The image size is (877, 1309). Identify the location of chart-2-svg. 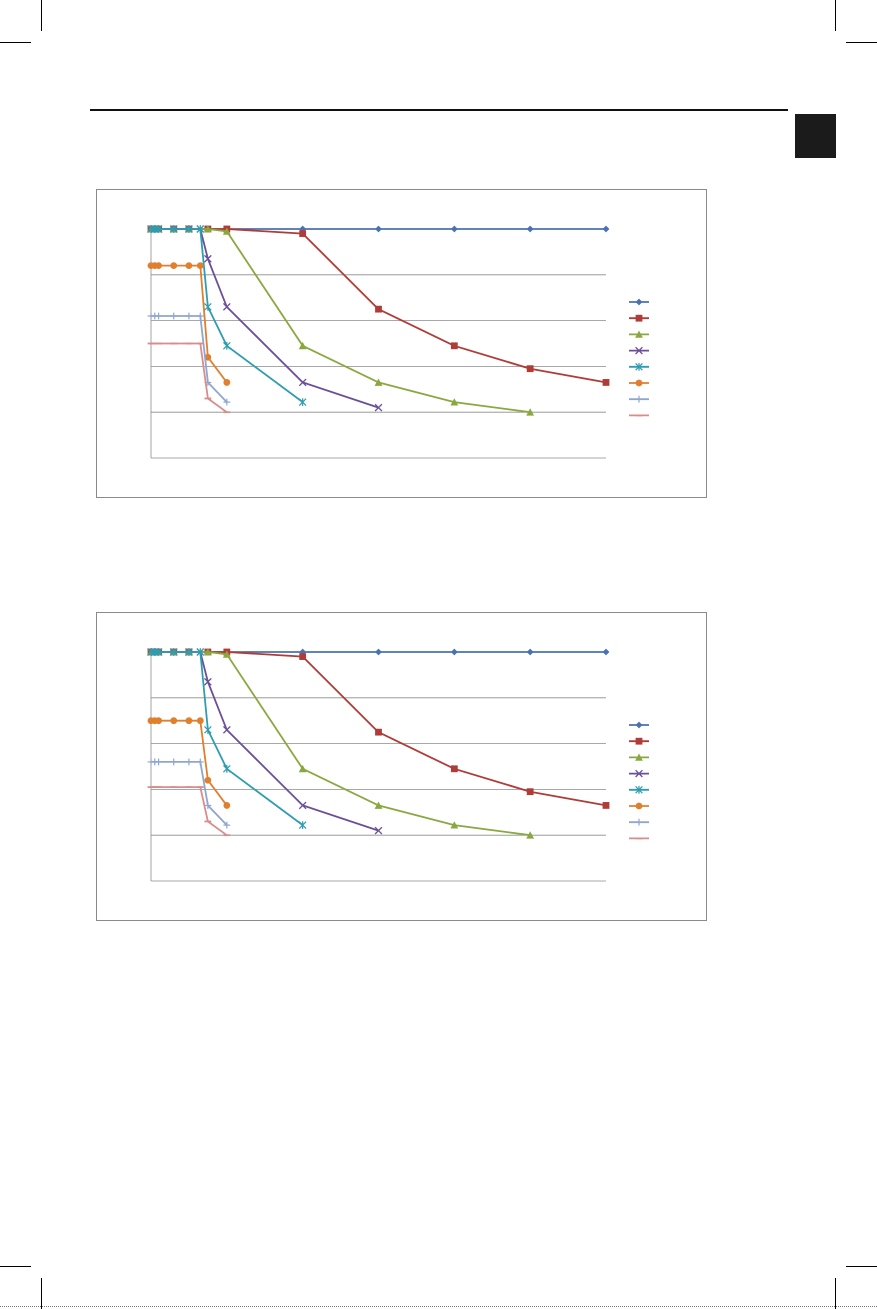
(398, 765).